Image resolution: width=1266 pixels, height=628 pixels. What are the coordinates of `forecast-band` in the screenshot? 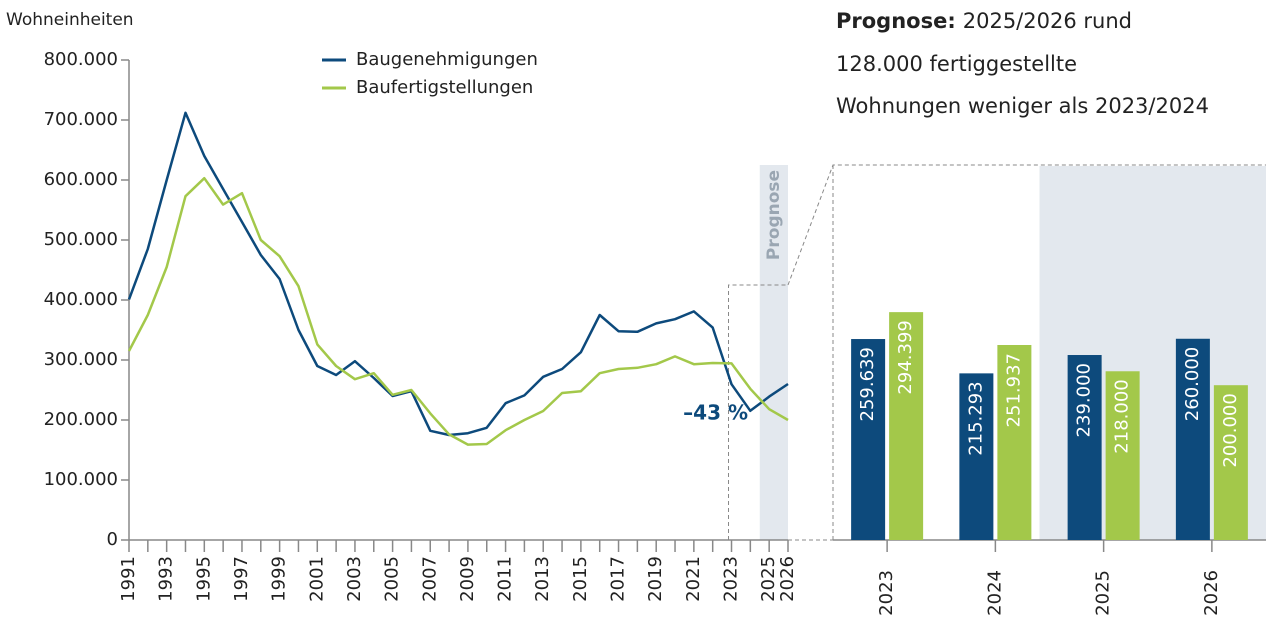 It's located at (773, 352).